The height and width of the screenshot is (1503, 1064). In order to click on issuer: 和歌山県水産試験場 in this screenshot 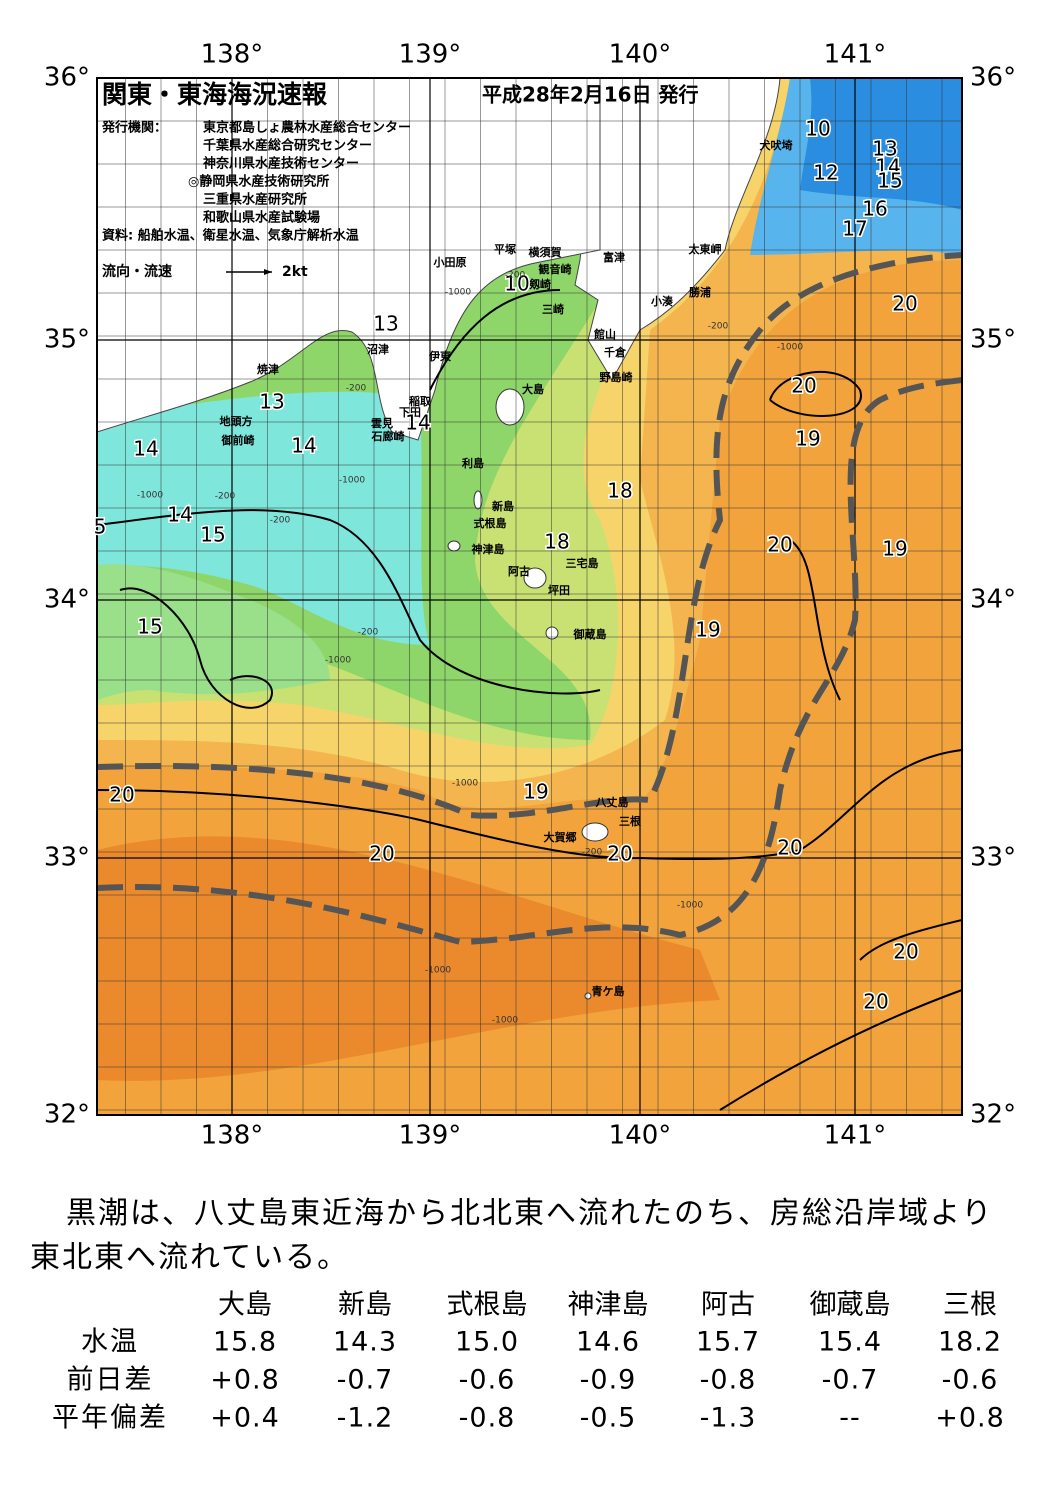, I will do `click(261, 218)`.